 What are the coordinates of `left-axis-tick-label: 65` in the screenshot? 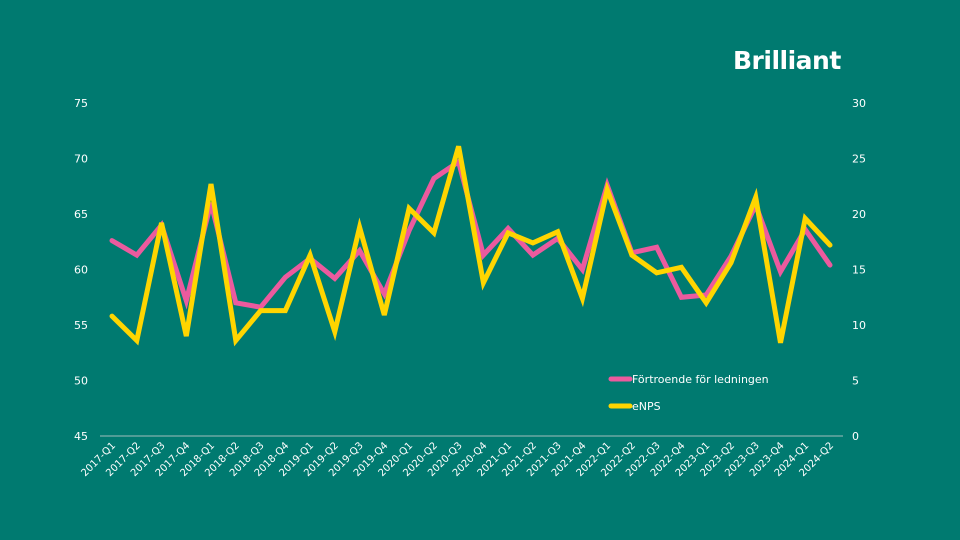 It's located at (81, 214).